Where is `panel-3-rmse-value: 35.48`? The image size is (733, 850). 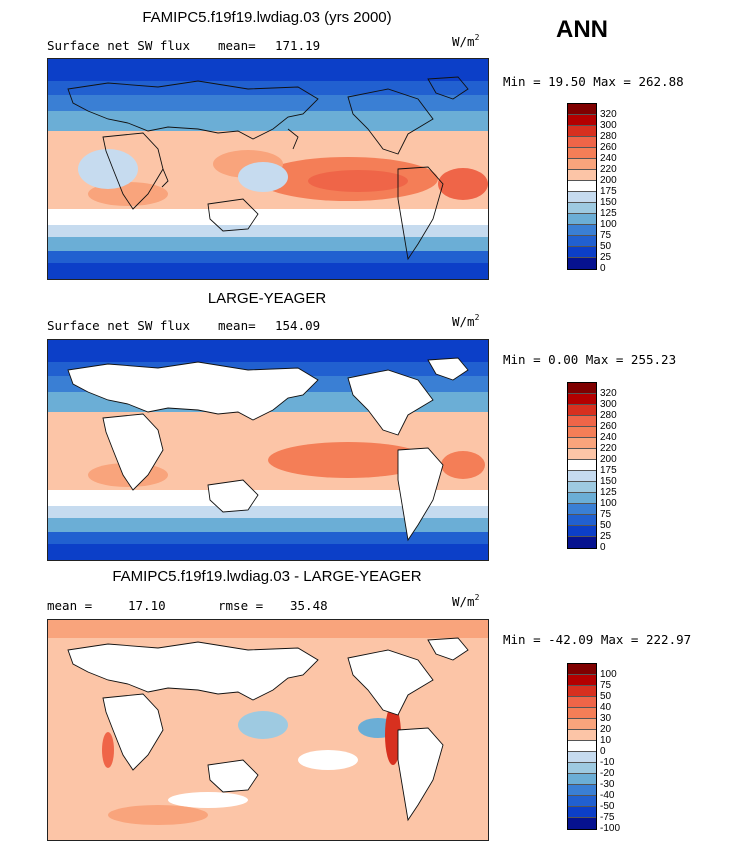
panel-3-rmse-value: 35.48 is located at coordinates (309, 605).